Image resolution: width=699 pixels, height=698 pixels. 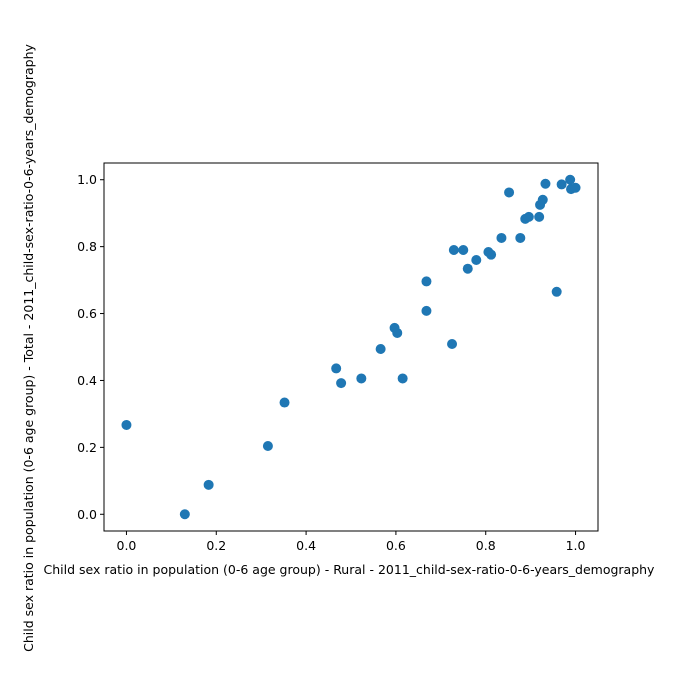 I want to click on x-tick-label: 0.8, so click(x=486, y=545).